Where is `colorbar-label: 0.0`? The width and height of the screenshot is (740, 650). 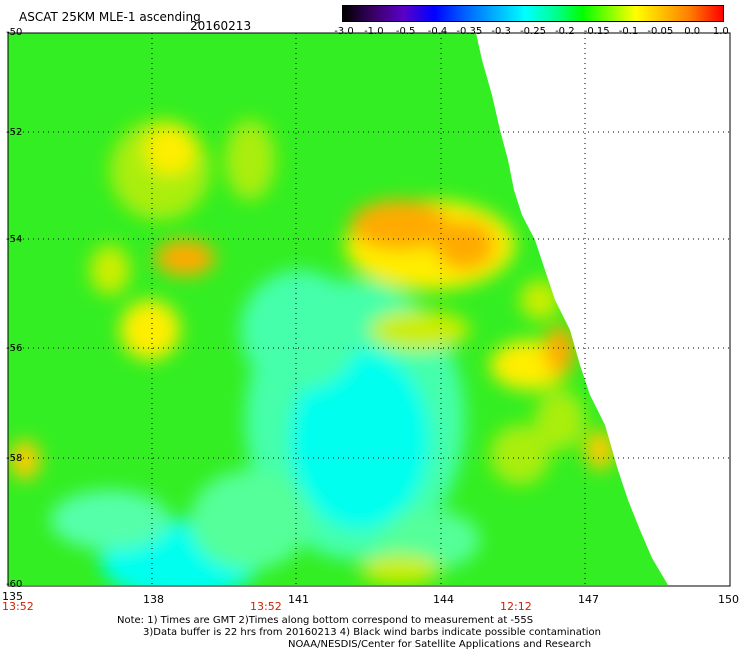 colorbar-label: 0.0 is located at coordinates (692, 31).